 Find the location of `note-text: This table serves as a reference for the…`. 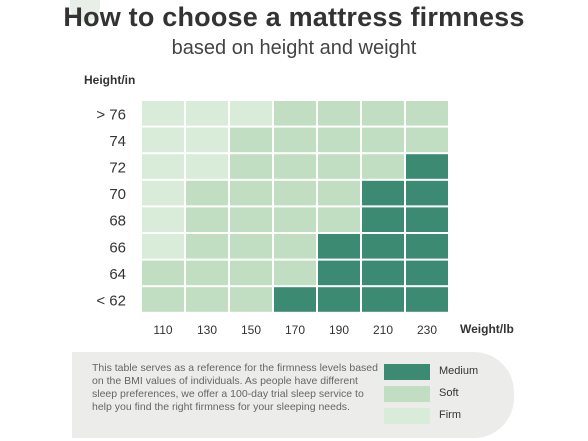

note-text: This table serves as a reference for the… is located at coordinates (235, 387).